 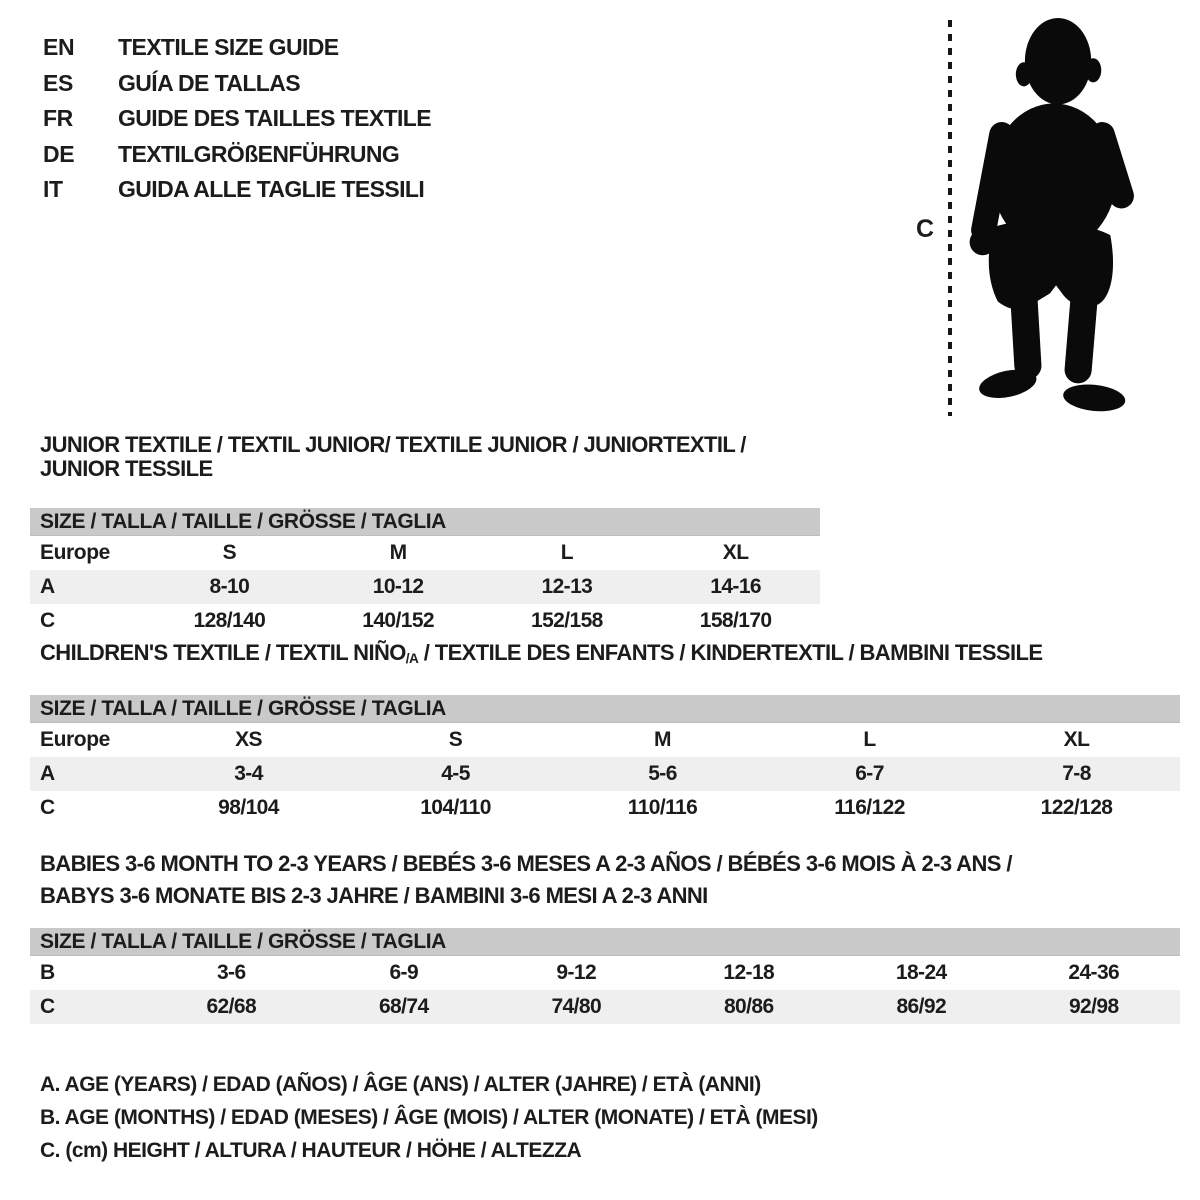 I want to click on table-row: B 3-6 6-9 9-12 12-18 18-24 24-36, so click(x=605, y=973).